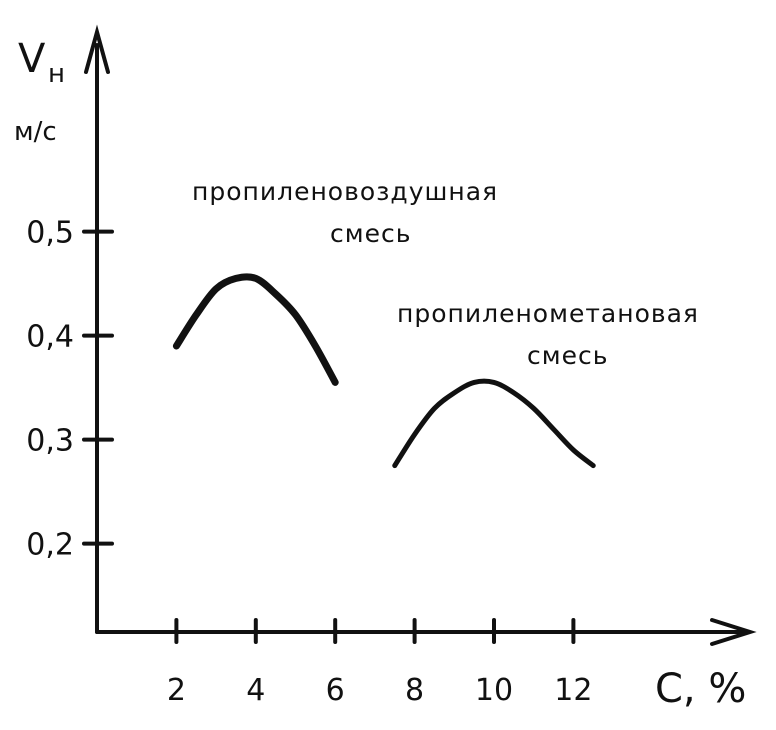 The width and height of the screenshot is (776, 730). What do you see at coordinates (335, 690) in the screenshot?
I see `x-tick-label-6: 6` at bounding box center [335, 690].